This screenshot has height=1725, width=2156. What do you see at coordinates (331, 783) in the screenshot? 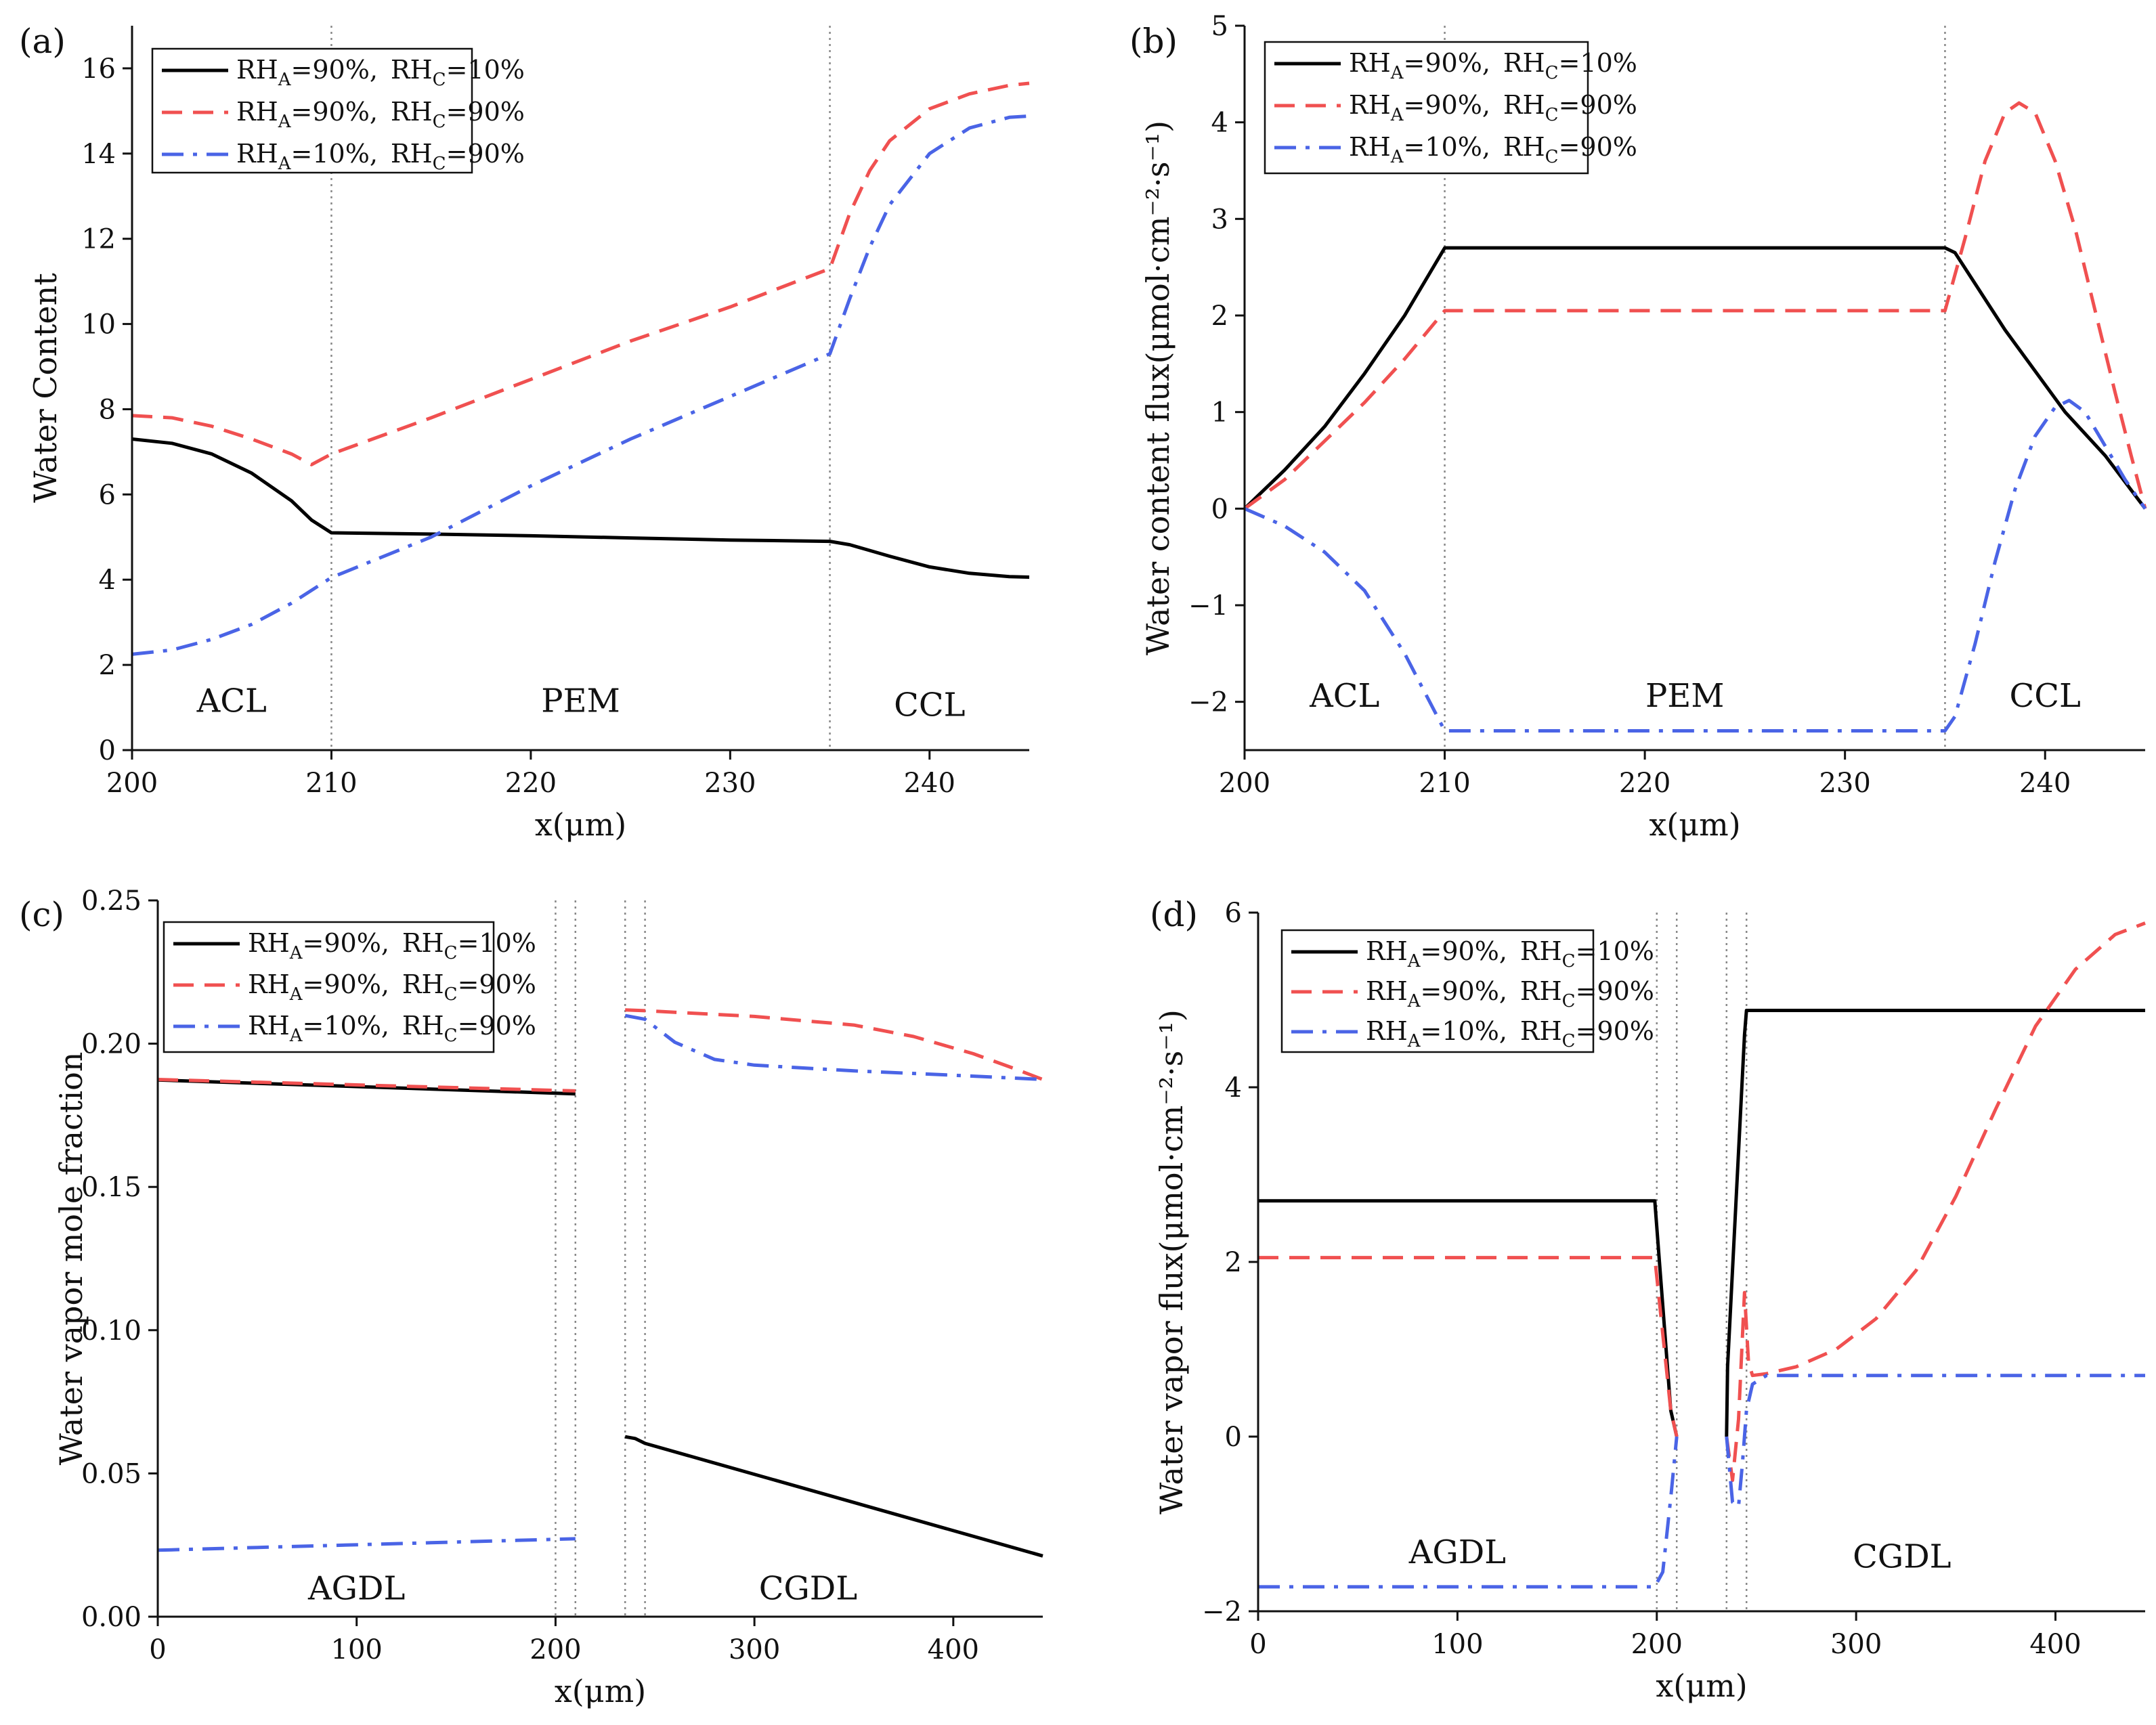
I see `x-tick-label: 210` at bounding box center [331, 783].